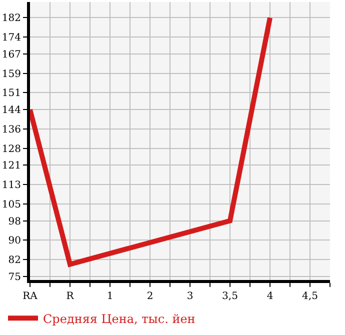  Describe the element at coordinates (11, 166) in the screenshot. I see `y-tick-label: 121` at that location.